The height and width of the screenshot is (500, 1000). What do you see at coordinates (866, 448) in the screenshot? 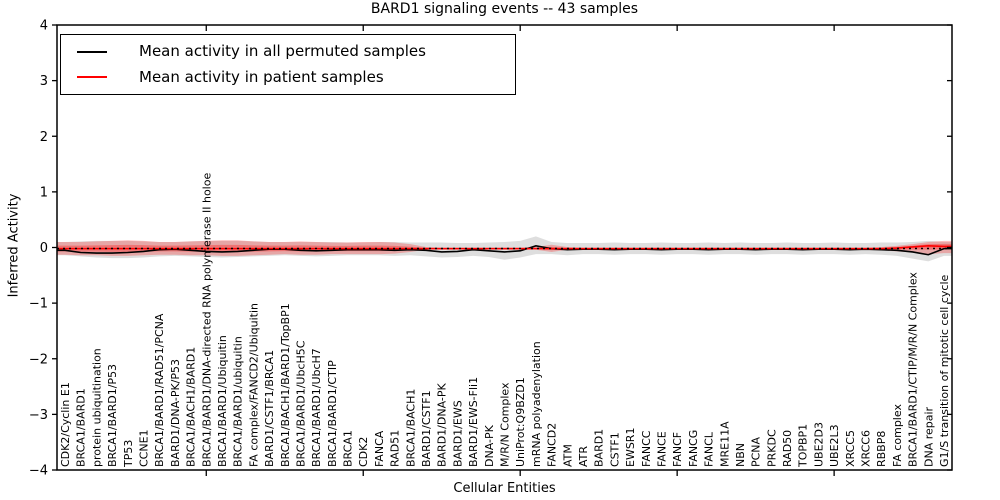
I see `x-category-label: XRCC6` at bounding box center [866, 448].